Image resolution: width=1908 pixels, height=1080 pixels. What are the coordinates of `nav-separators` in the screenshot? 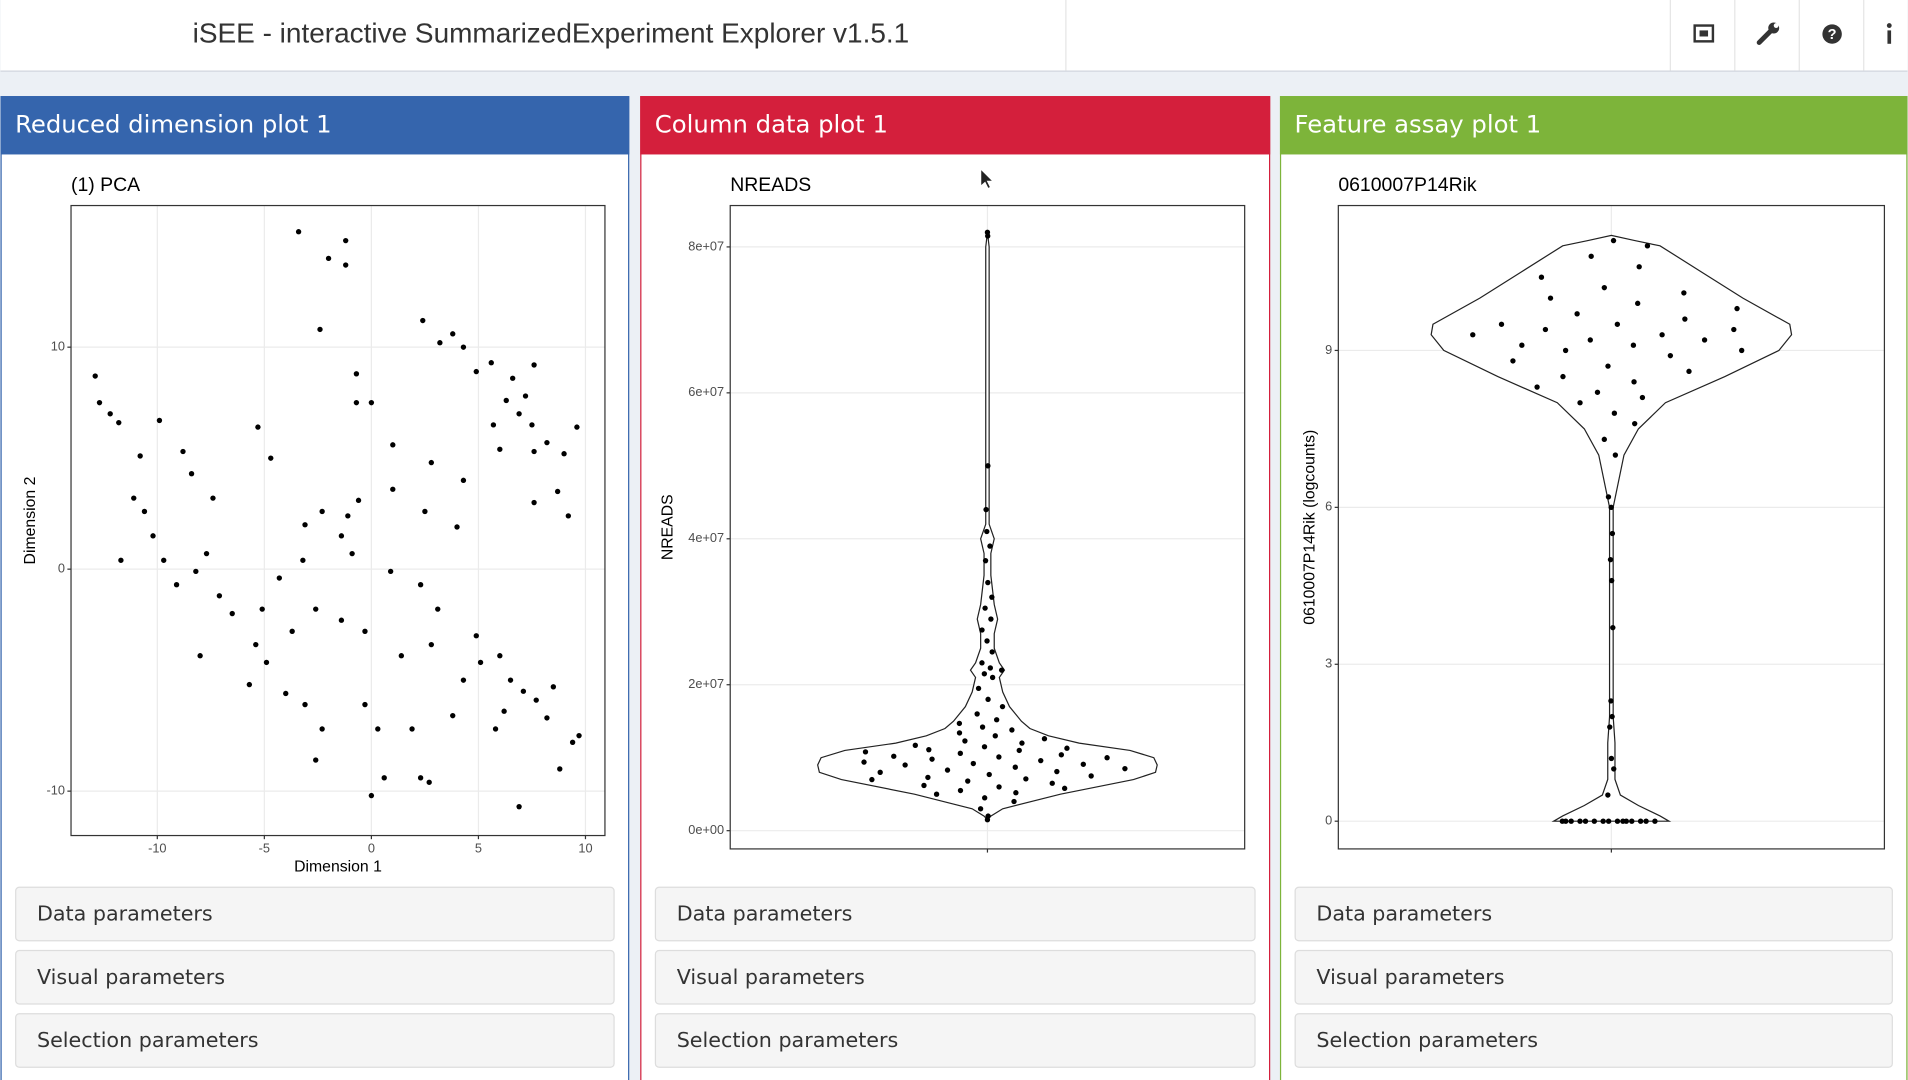 It's located at (1465, 35).